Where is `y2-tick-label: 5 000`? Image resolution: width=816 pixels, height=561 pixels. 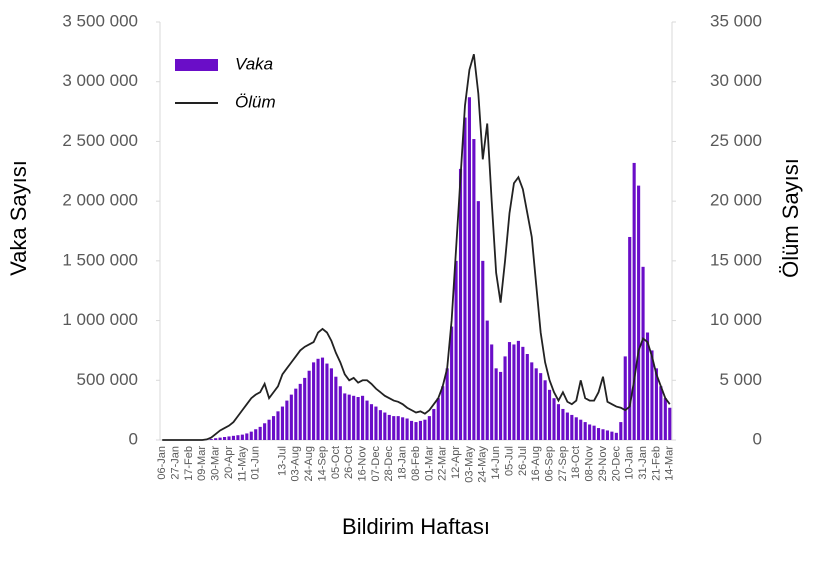 y2-tick-label: 5 000 is located at coordinates (740, 379).